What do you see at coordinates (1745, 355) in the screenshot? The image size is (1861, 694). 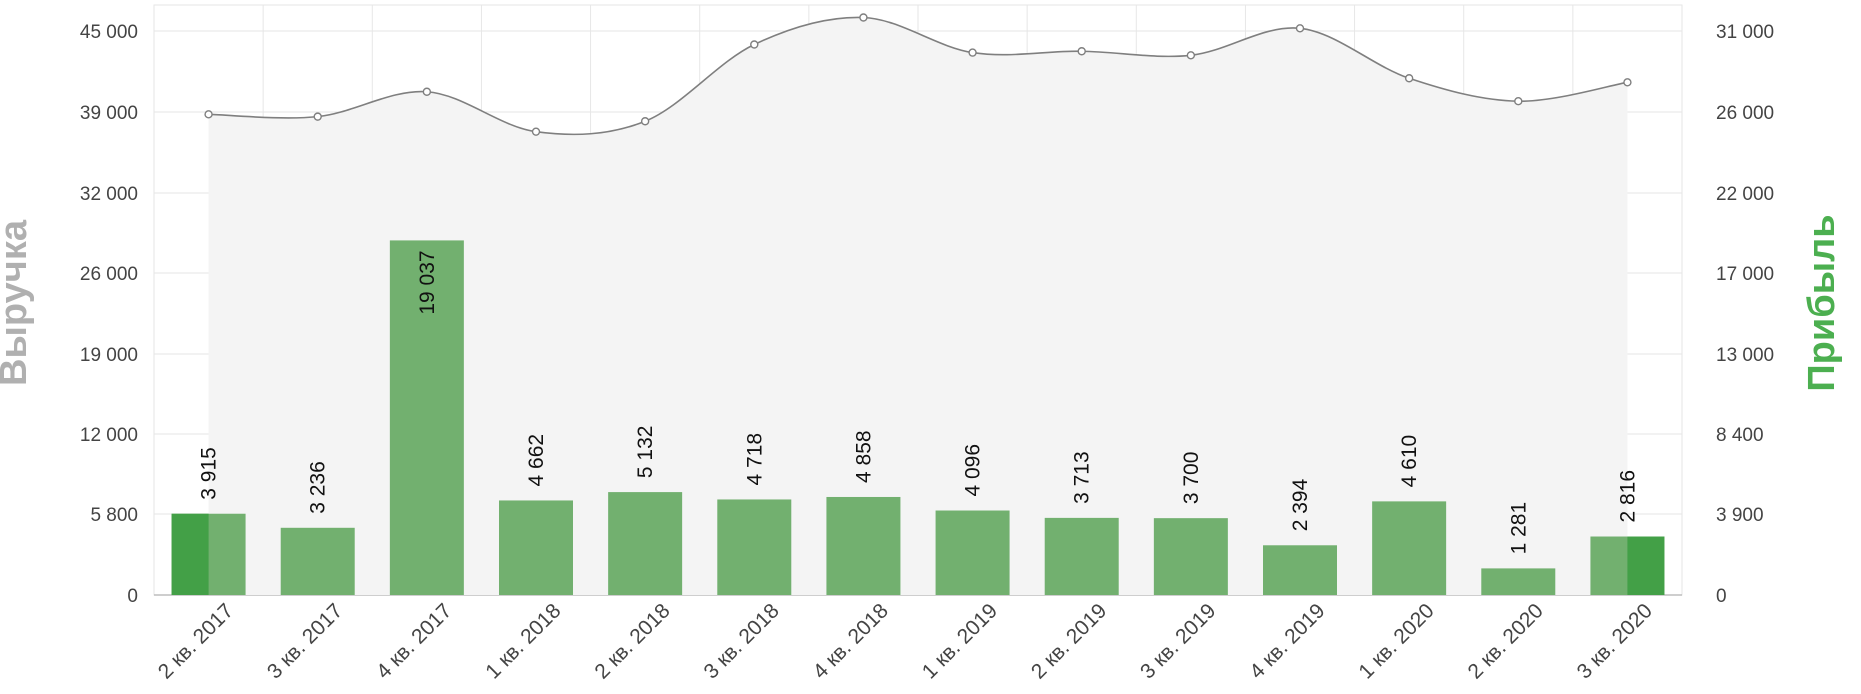 I see `right-tick-label: 13 000` at bounding box center [1745, 355].